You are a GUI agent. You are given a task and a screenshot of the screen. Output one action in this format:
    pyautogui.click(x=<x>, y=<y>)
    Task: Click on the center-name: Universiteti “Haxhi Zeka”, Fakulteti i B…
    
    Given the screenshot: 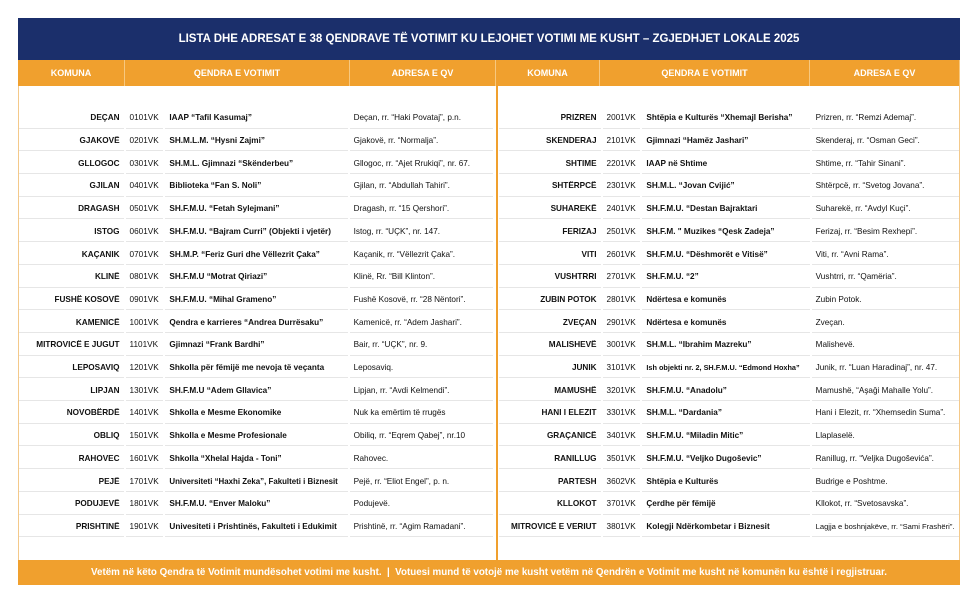 What is the action you would take?
    pyautogui.click(x=256, y=481)
    